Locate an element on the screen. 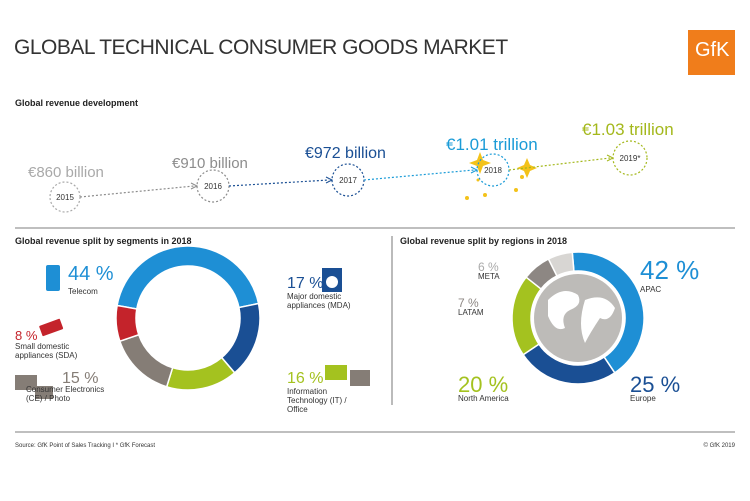 The height and width of the screenshot is (501, 750). logo: GfK is located at coordinates (712, 50).